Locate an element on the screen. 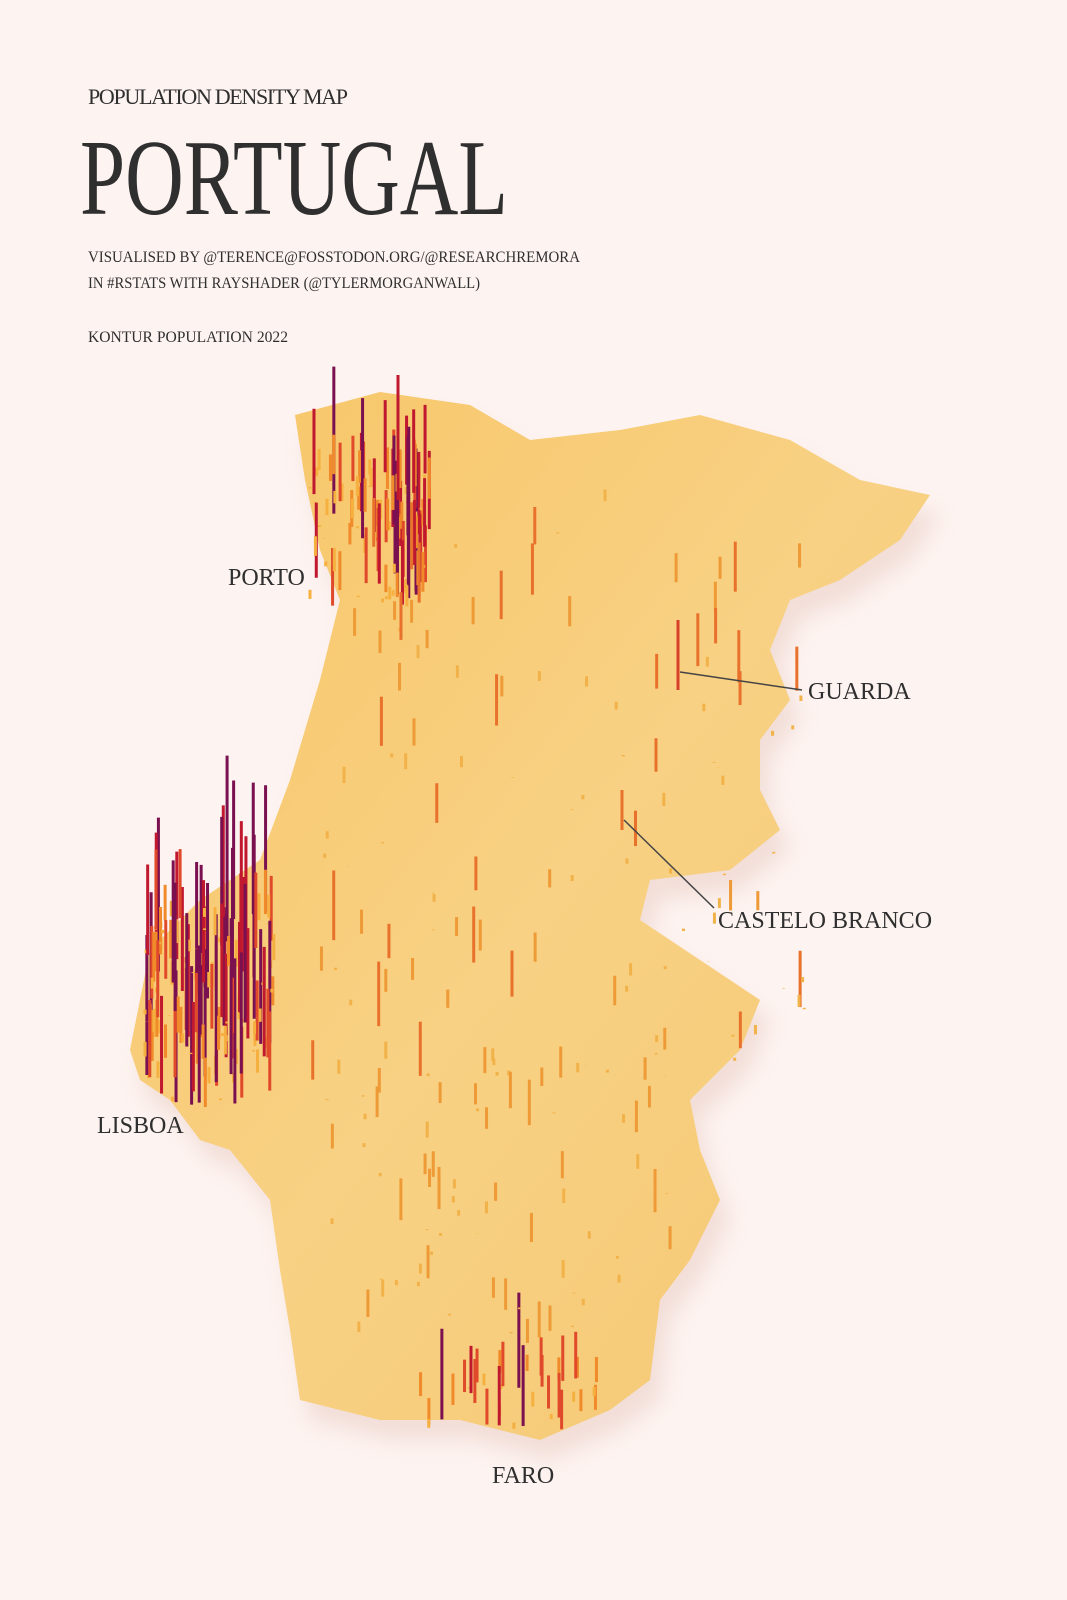  city-label: FARO is located at coordinates (523, 1476).